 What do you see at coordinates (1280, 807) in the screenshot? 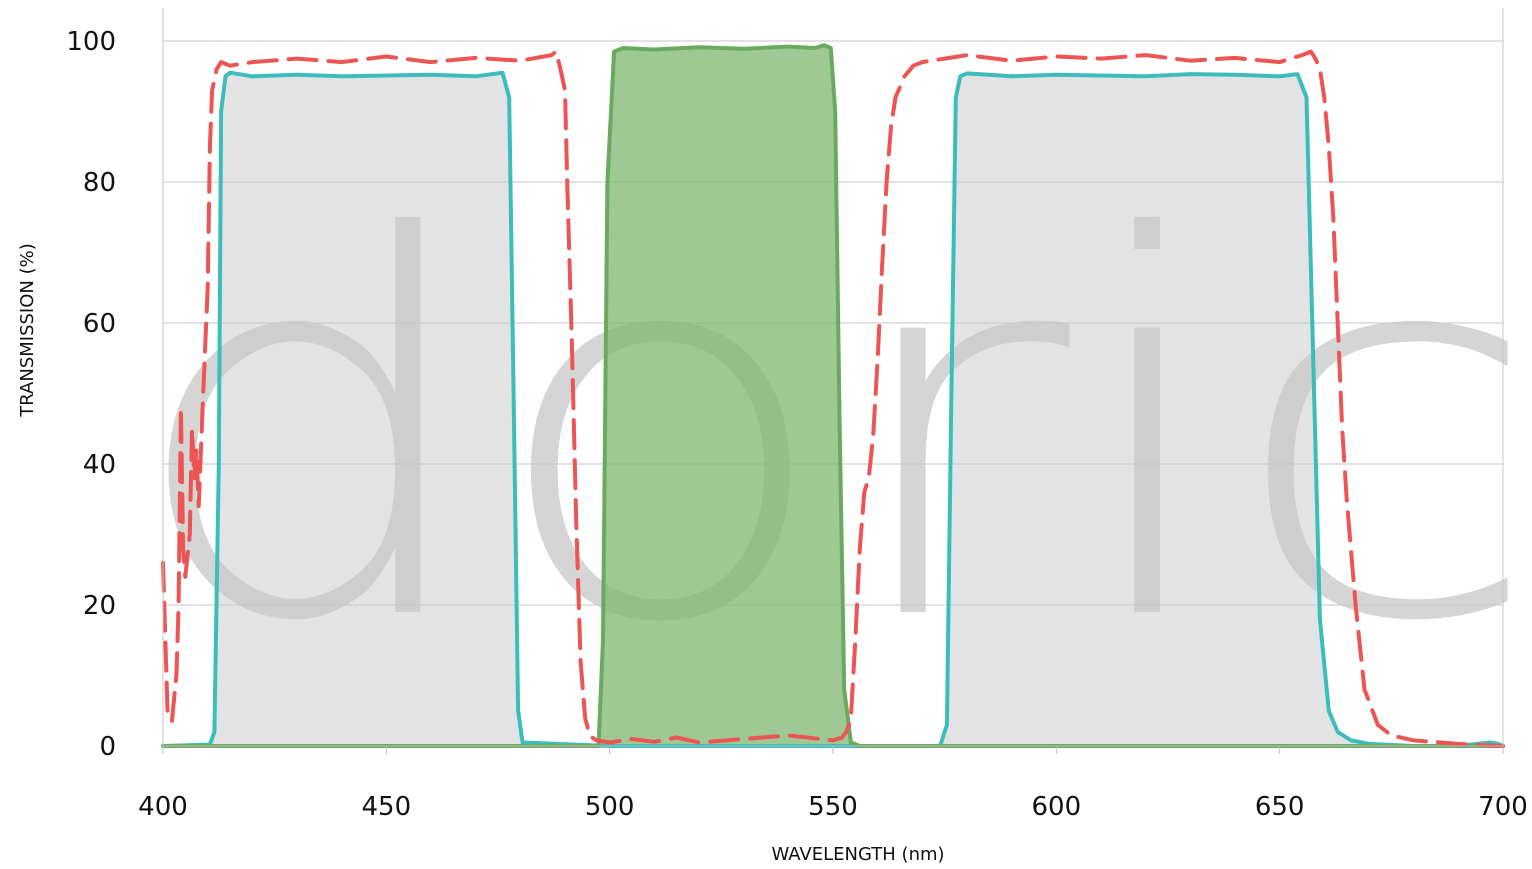
I see `x-tick-label-650: 650` at bounding box center [1280, 807].